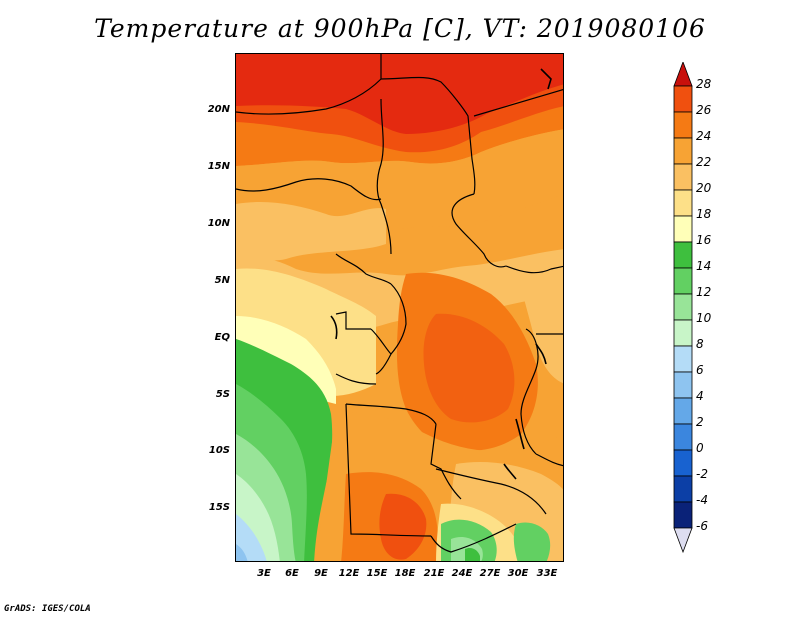 The image size is (800, 618). Describe the element at coordinates (222, 280) in the screenshot. I see `lat-label: 5N` at that location.